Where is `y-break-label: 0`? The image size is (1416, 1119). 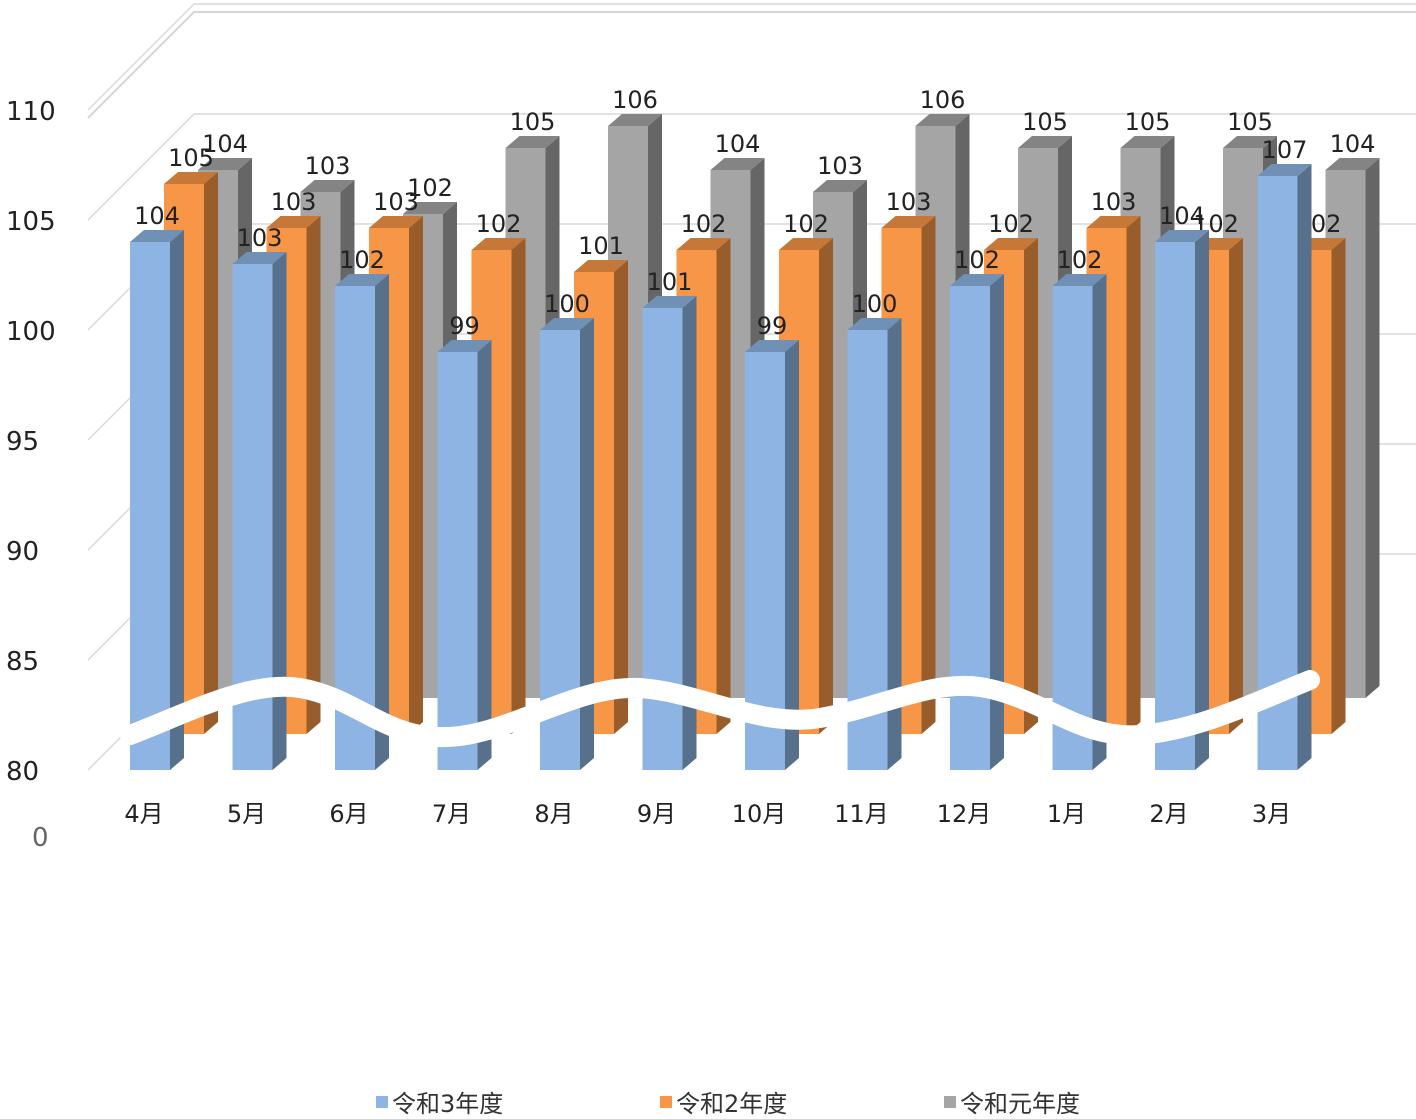 y-break-label: 0 is located at coordinates (40, 838).